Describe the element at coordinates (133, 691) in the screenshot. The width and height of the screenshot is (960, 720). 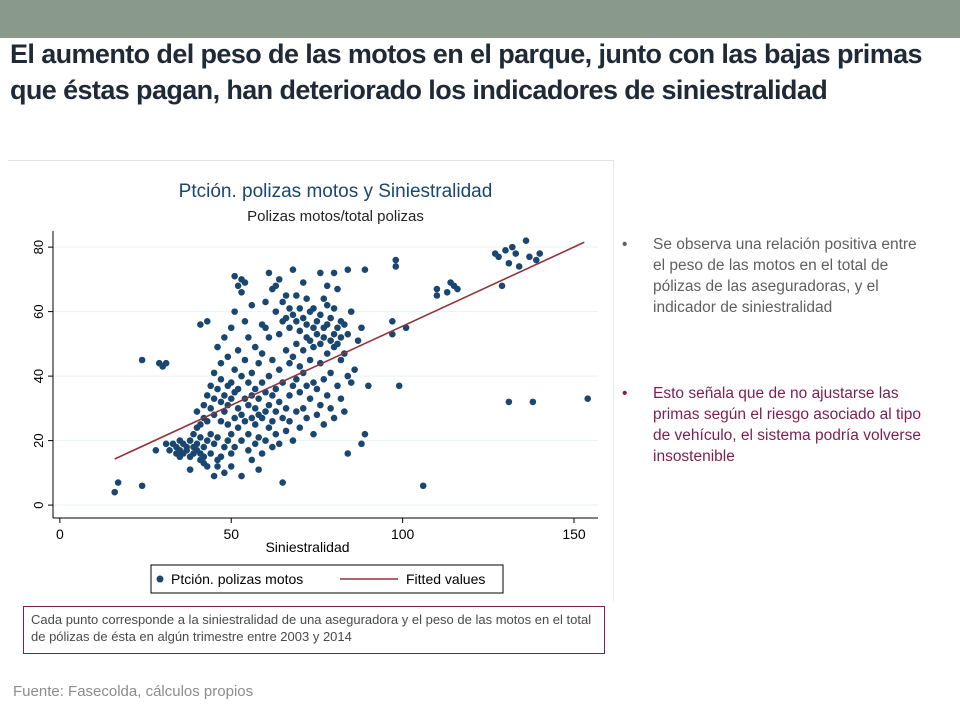
I see `source-note: Fuente: Fasecolda, cálculos propios` at that location.